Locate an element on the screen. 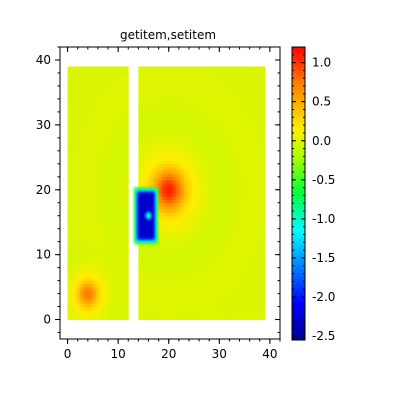  x-tick-label: 30 is located at coordinates (219, 354).